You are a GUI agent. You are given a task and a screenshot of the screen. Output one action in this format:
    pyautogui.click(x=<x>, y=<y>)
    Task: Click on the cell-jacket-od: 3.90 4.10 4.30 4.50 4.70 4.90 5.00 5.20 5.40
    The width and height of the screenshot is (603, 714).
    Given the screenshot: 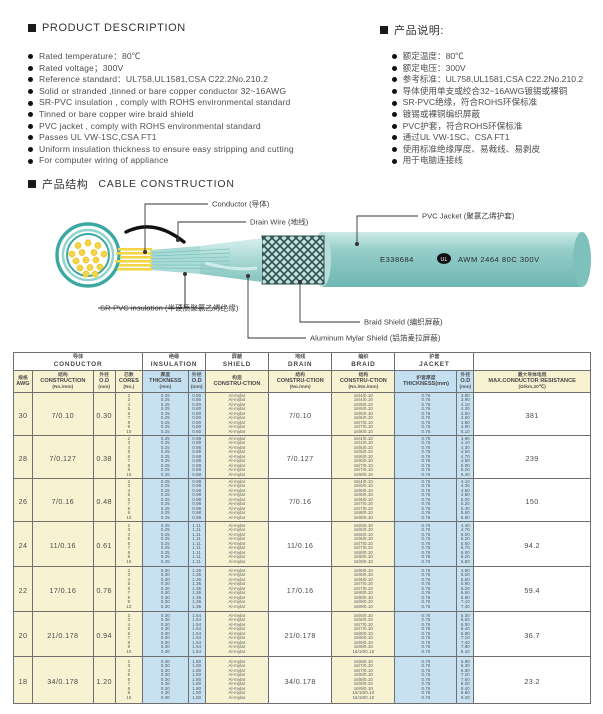 What is the action you would take?
    pyautogui.click(x=465, y=457)
    